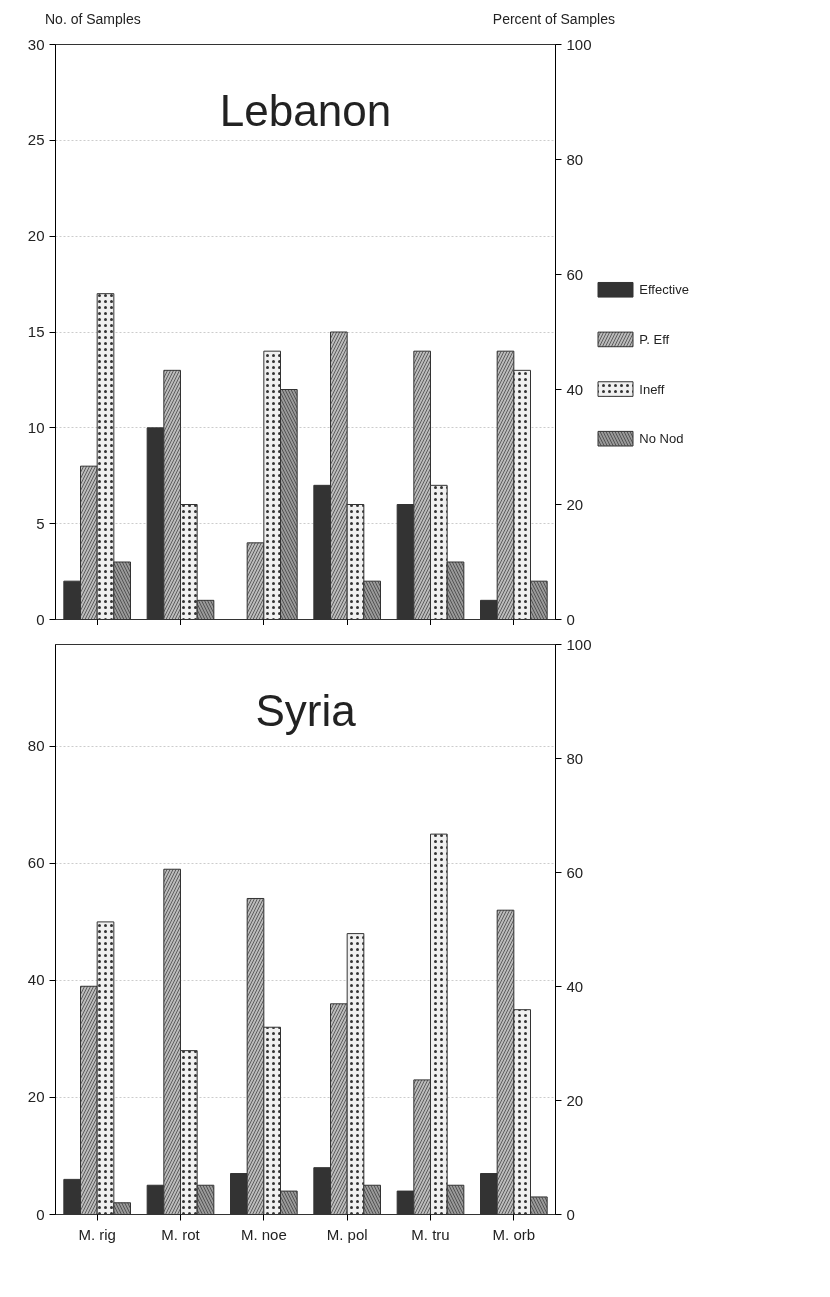  Describe the element at coordinates (40, 523) in the screenshot. I see `y-tick-label: 5` at that location.